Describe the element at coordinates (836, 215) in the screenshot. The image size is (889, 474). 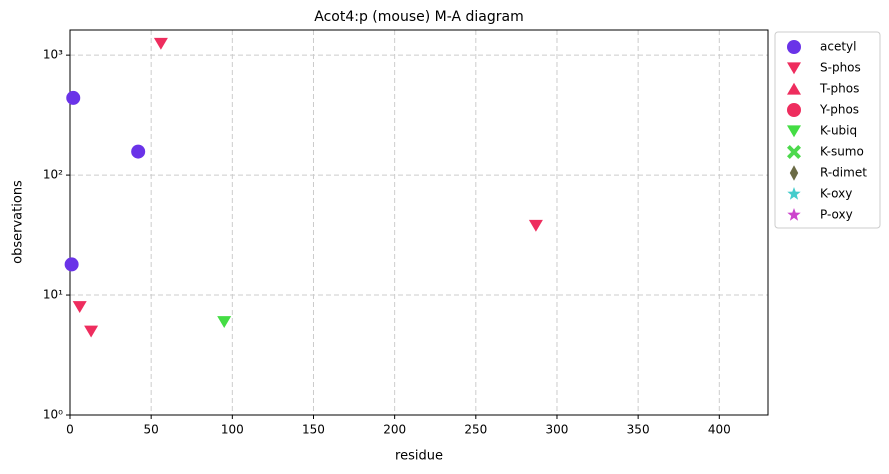
I see `legend-label: P-oxy` at that location.